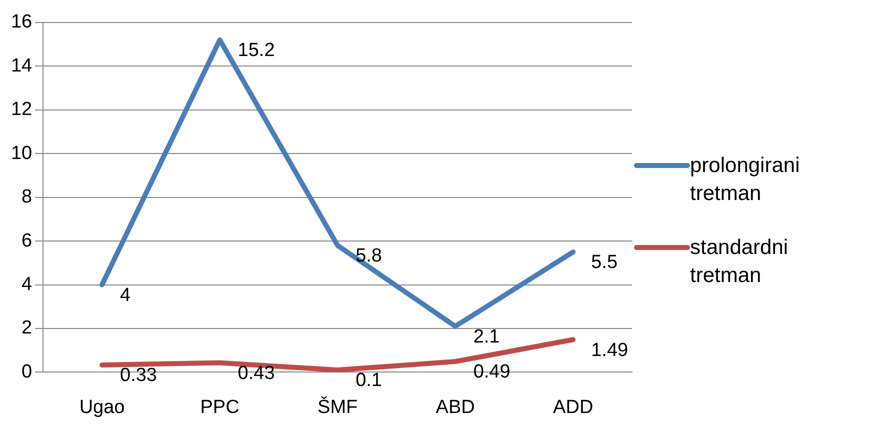  Describe the element at coordinates (27, 197) in the screenshot. I see `y-tick-label: 8` at that location.